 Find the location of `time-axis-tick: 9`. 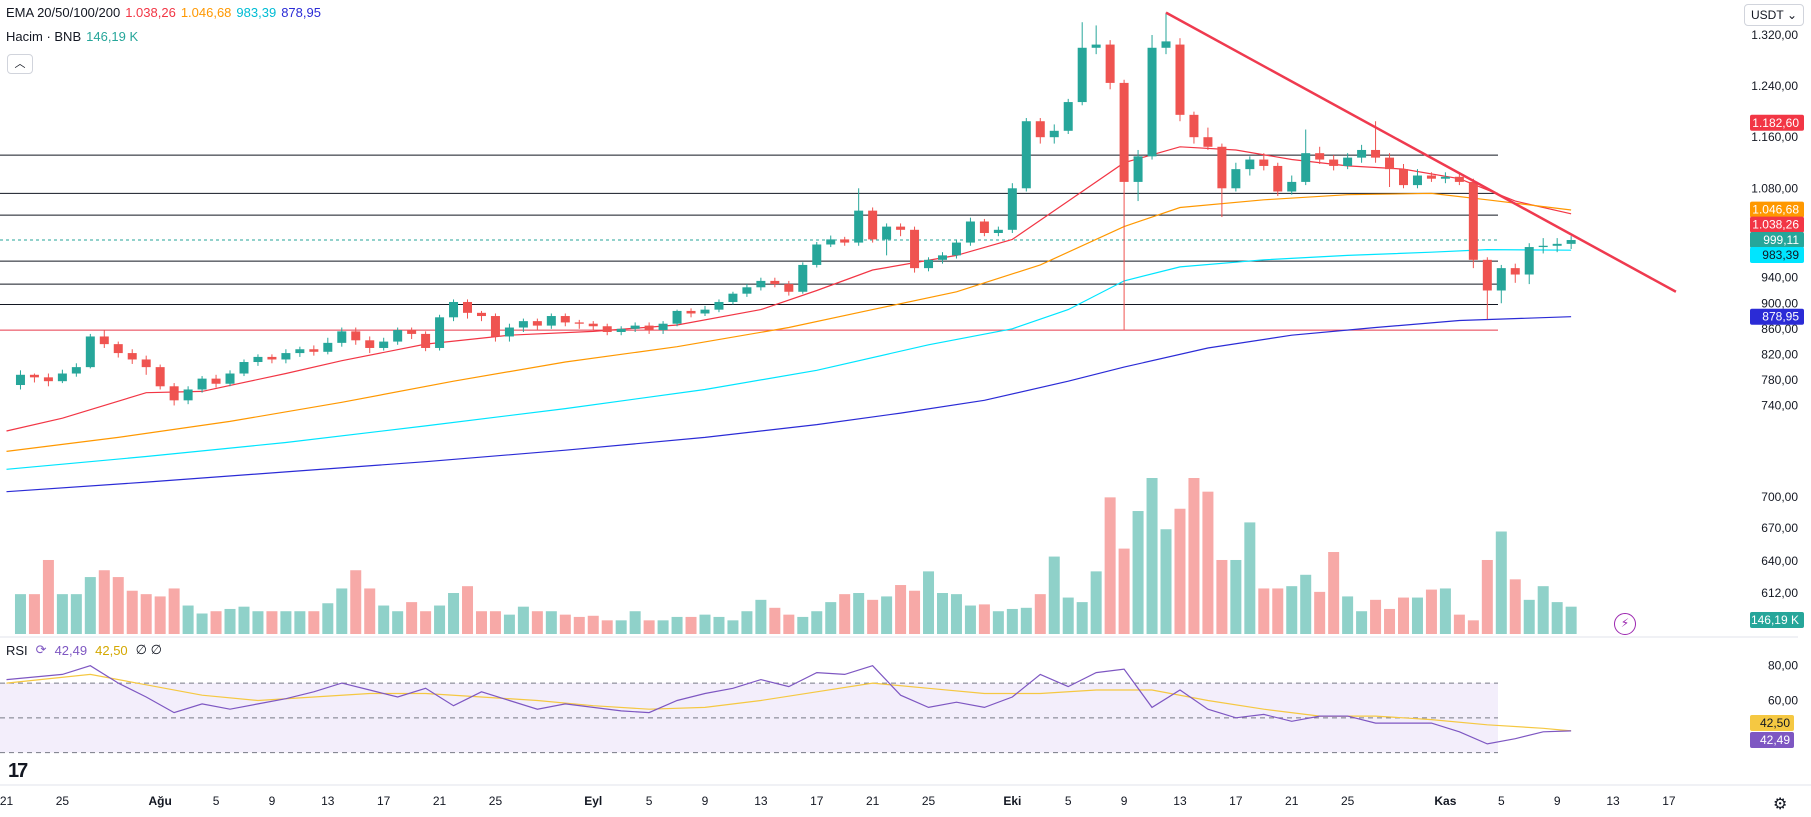

time-axis-tick: 9 is located at coordinates (1124, 801).